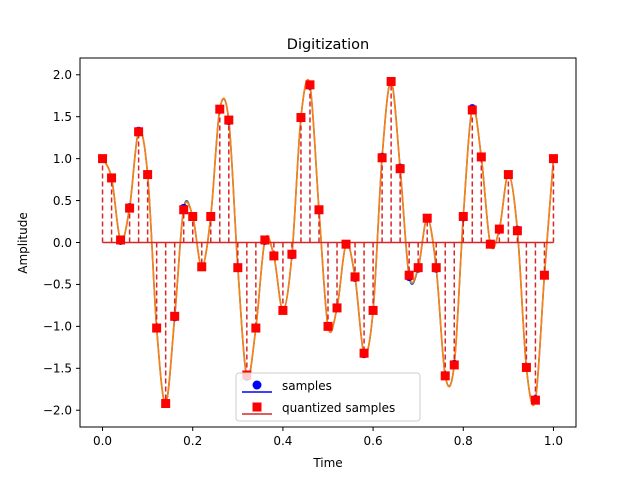  What do you see at coordinates (57, 411) in the screenshot?
I see `y-tick-label: −2.0` at bounding box center [57, 411].